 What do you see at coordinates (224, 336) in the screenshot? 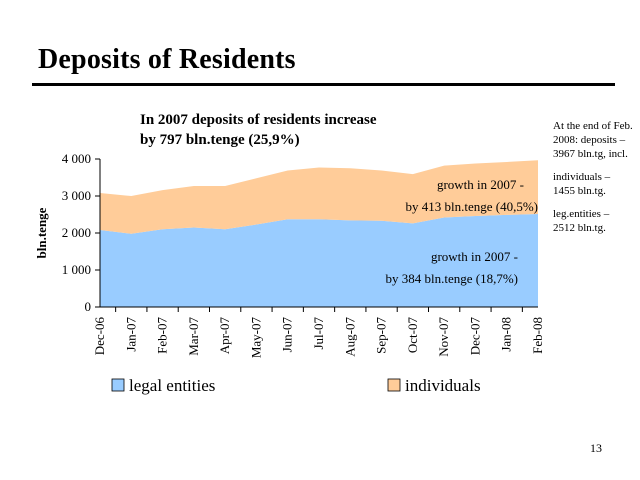
I see `x-tick-label: Apr-07` at bounding box center [224, 336].